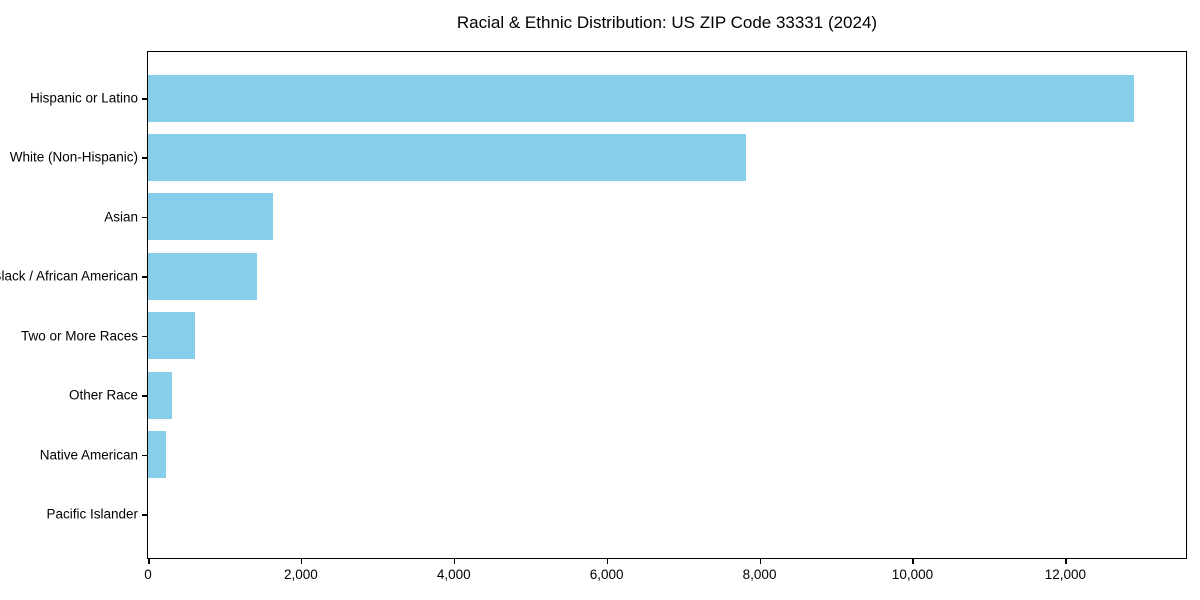 This screenshot has width=1200, height=600. Describe the element at coordinates (912, 574) in the screenshot. I see `x-axis-tick-label: 10,000` at that location.